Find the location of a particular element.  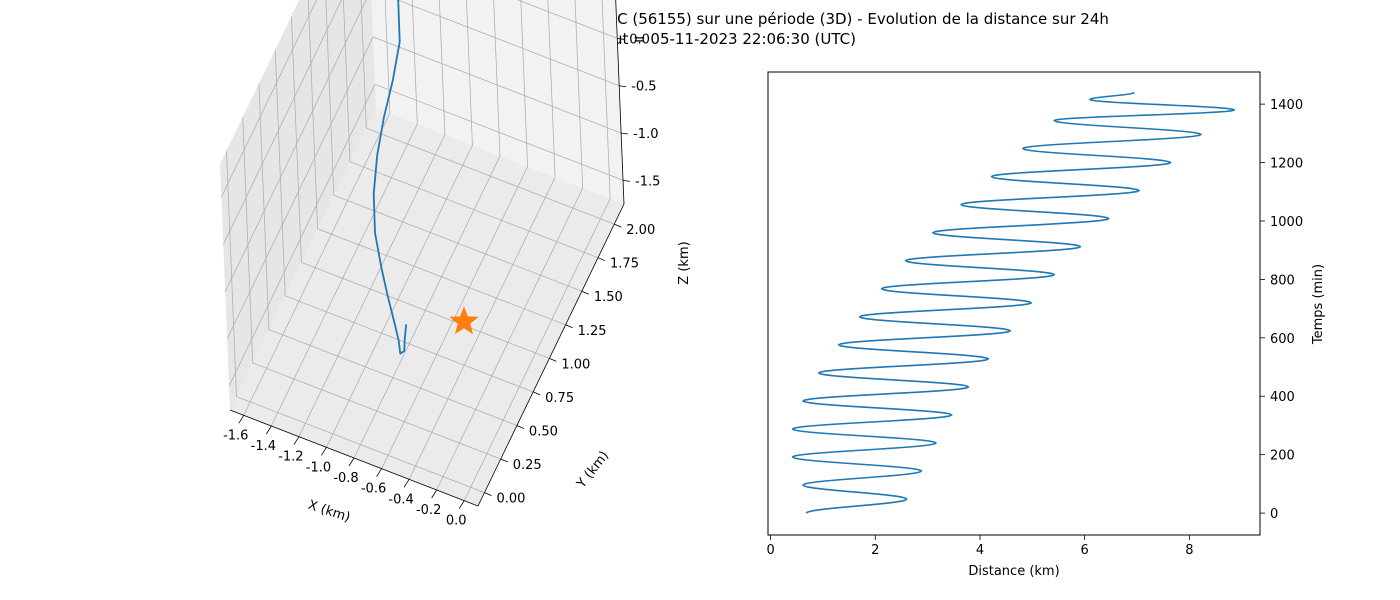

y-tick-label: 1000 is located at coordinates (1286, 222).